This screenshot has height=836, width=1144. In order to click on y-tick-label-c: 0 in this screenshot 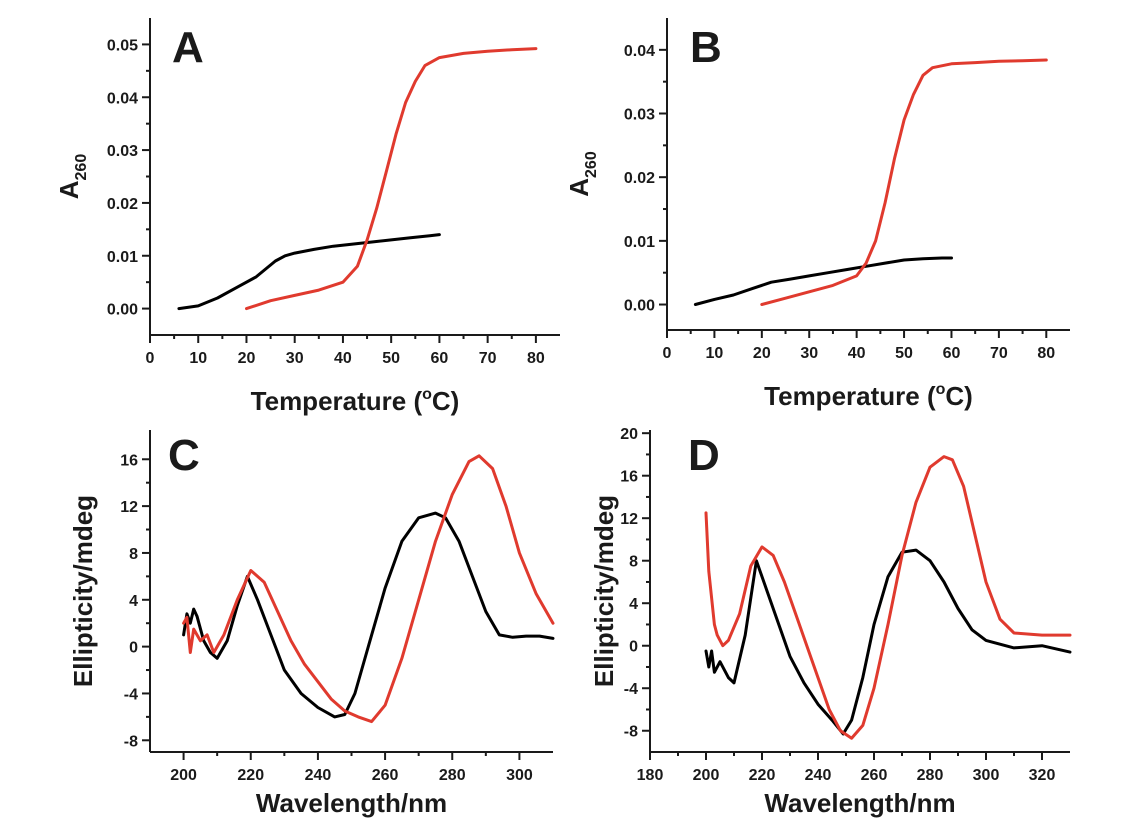, I will do `click(133, 648)`.